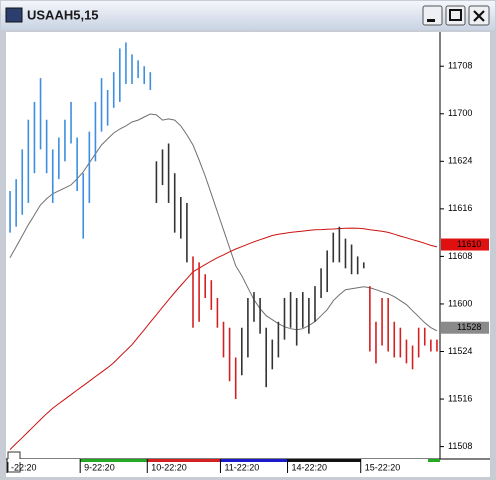  What do you see at coordinates (469, 327) in the screenshot?
I see `price-marker-label: 11528` at bounding box center [469, 327].